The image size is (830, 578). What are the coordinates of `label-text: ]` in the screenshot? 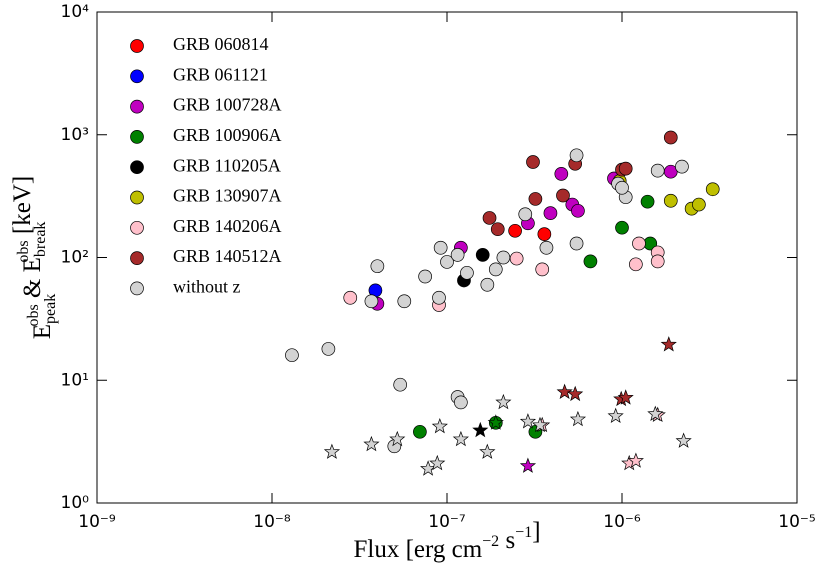 It's located at (536, 531).